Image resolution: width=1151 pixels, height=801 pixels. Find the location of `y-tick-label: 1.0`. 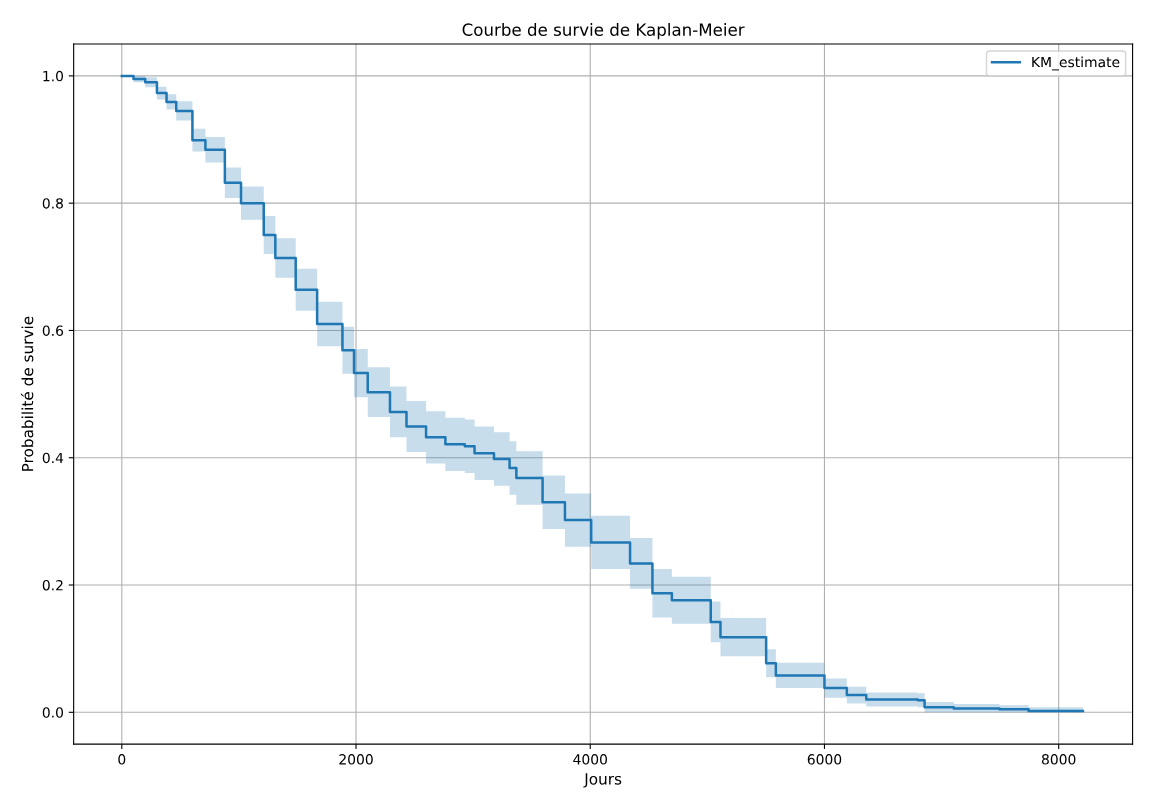

y-tick-label: 1.0 is located at coordinates (53, 76).